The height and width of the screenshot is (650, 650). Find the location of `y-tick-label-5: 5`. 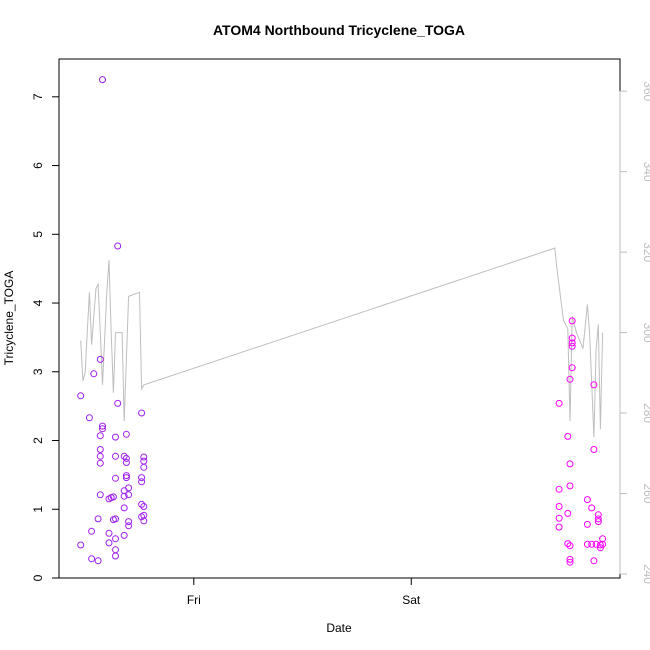

y-tick-label-5: 5 is located at coordinates (38, 234).